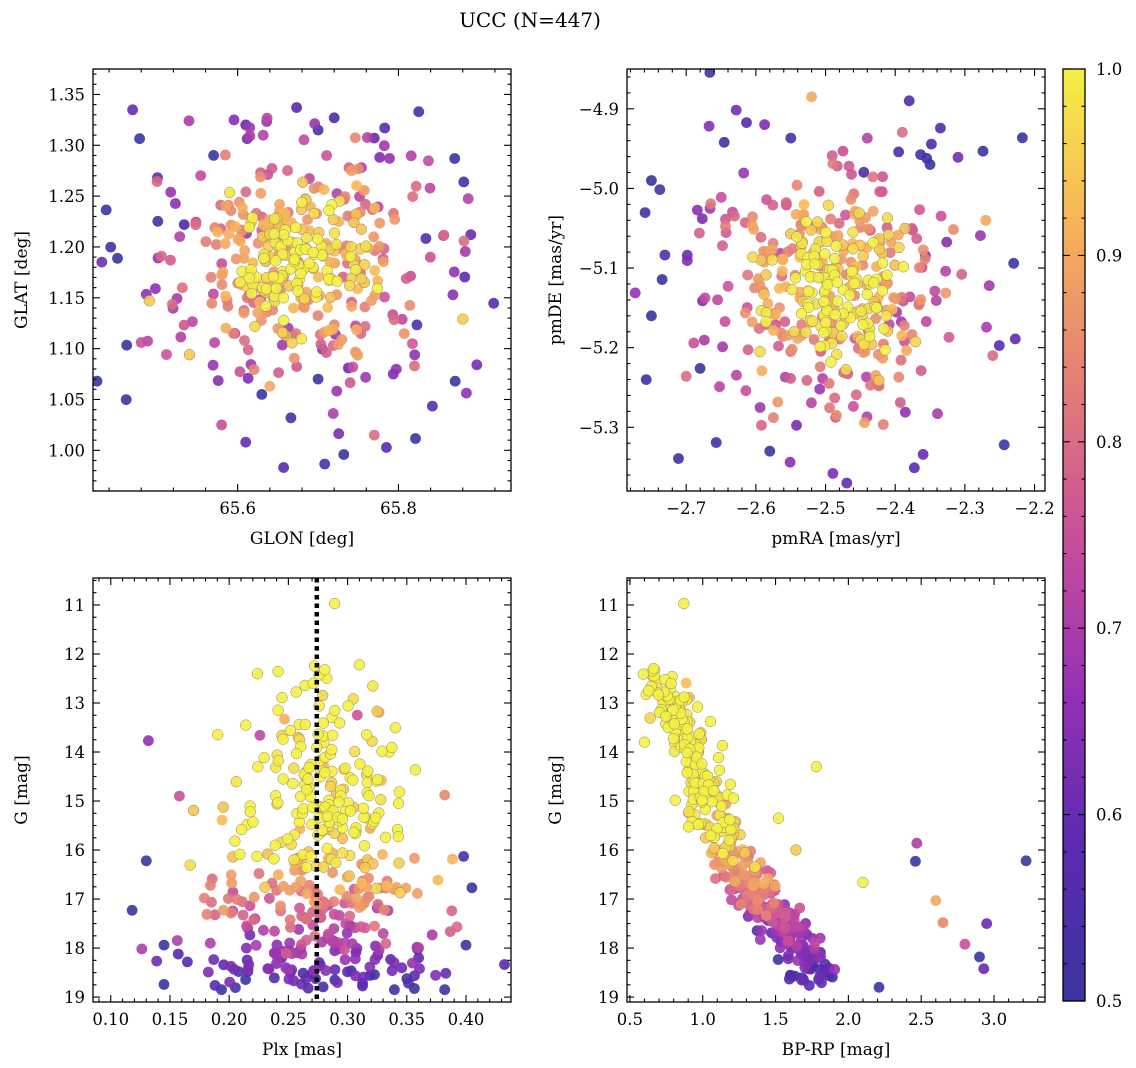  Describe the element at coordinates (530, 20) in the screenshot. I see `figure-title: UCC (N=447)` at that location.